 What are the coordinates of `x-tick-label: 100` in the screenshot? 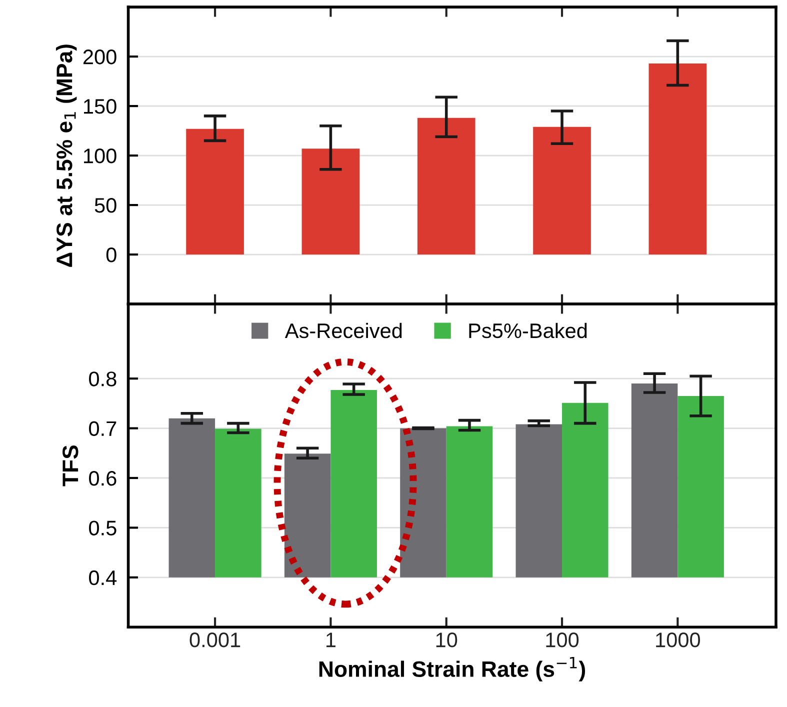 It's located at (562, 640).